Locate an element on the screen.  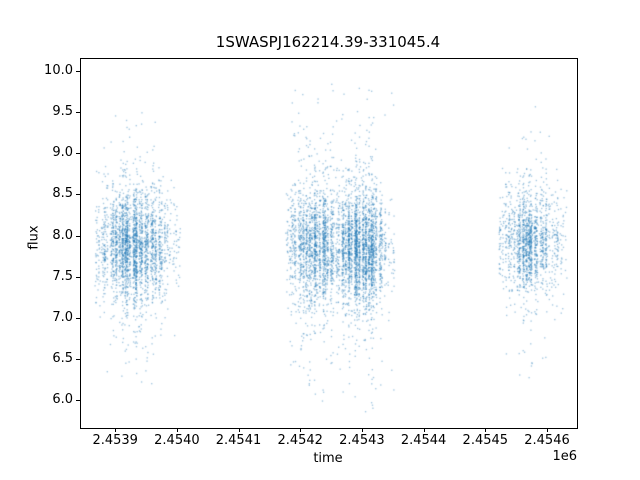
x-axis-offset-label: 1e6 is located at coordinates (564, 456).